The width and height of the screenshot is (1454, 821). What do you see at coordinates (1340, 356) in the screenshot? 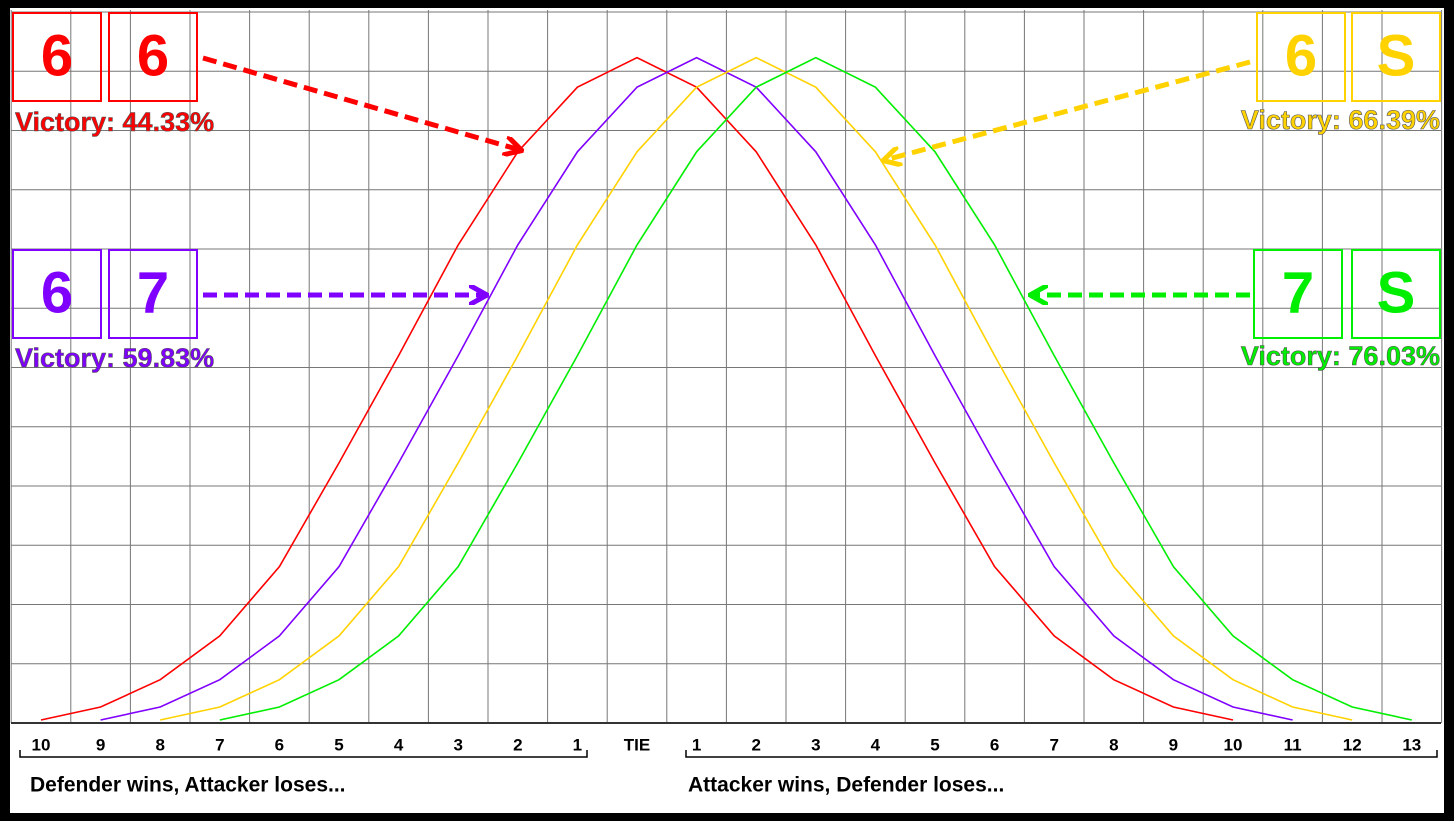
I see `victory-label: Victory: 76.03%` at bounding box center [1340, 356].